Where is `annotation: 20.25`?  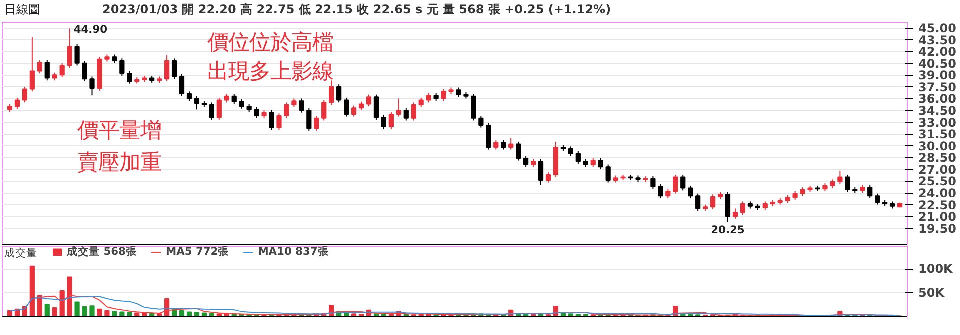
annotation: 20.25 is located at coordinates (728, 229).